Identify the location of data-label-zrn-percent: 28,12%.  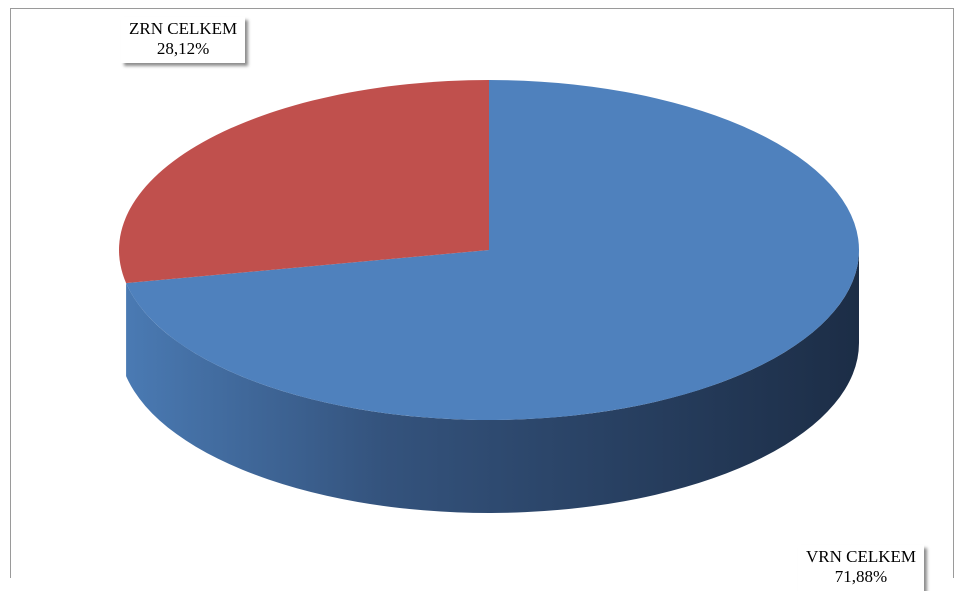
(183, 48).